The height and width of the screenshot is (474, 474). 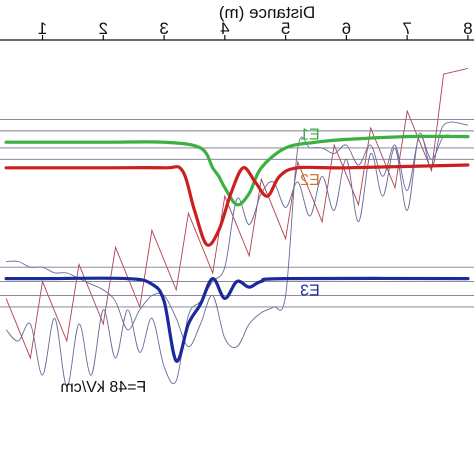 What do you see at coordinates (346, 28) in the screenshot?
I see `x-tick-label: 6` at bounding box center [346, 28].